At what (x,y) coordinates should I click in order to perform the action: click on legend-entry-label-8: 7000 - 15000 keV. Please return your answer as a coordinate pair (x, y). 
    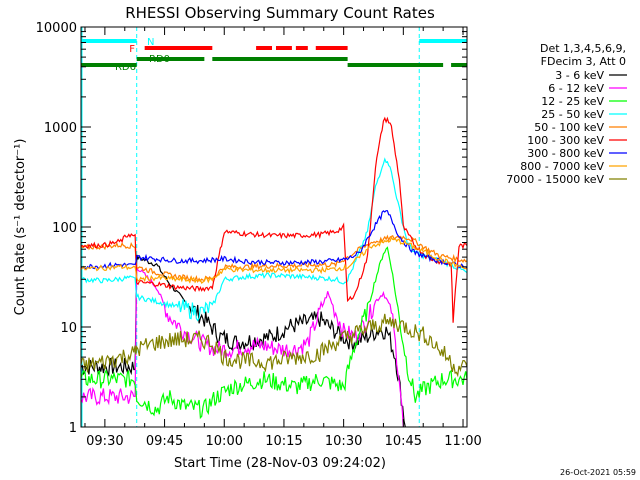
    Looking at the image, I should click on (555, 179).